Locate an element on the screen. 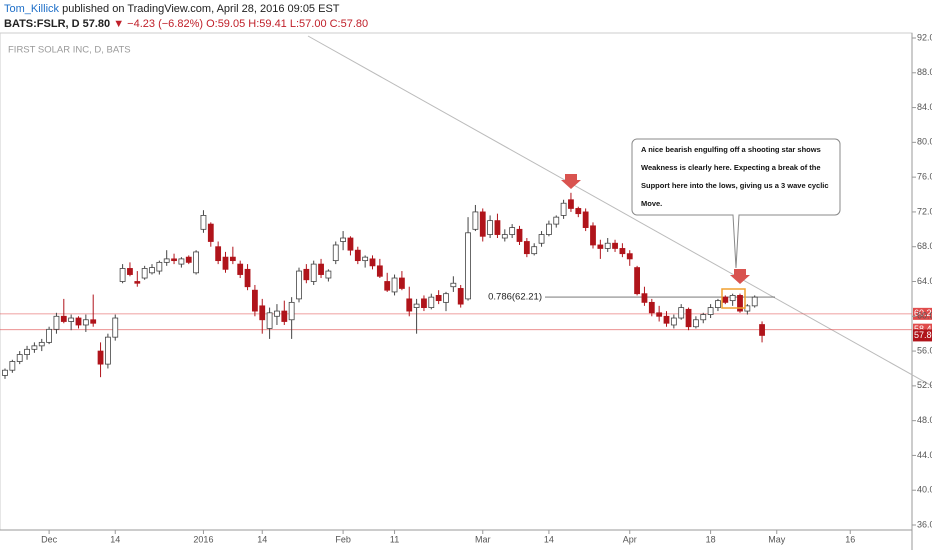  fib-label: 0.786(62.21) is located at coordinates (515, 297).